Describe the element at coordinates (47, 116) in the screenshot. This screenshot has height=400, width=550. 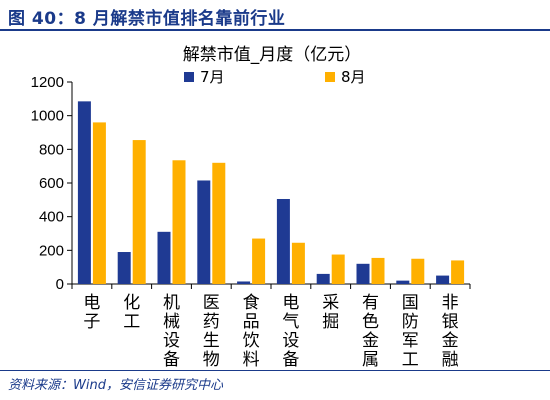
I see `y-tick-label: 1000` at that location.